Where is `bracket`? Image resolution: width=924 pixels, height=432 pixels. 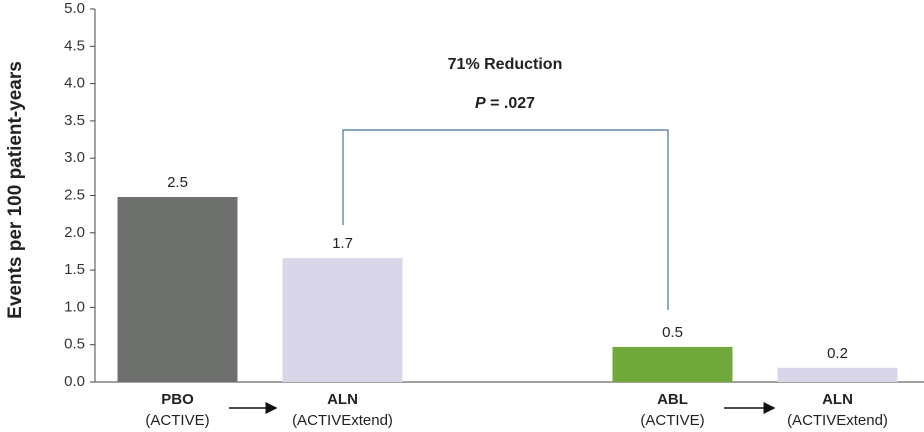 bracket is located at coordinates (505, 219).